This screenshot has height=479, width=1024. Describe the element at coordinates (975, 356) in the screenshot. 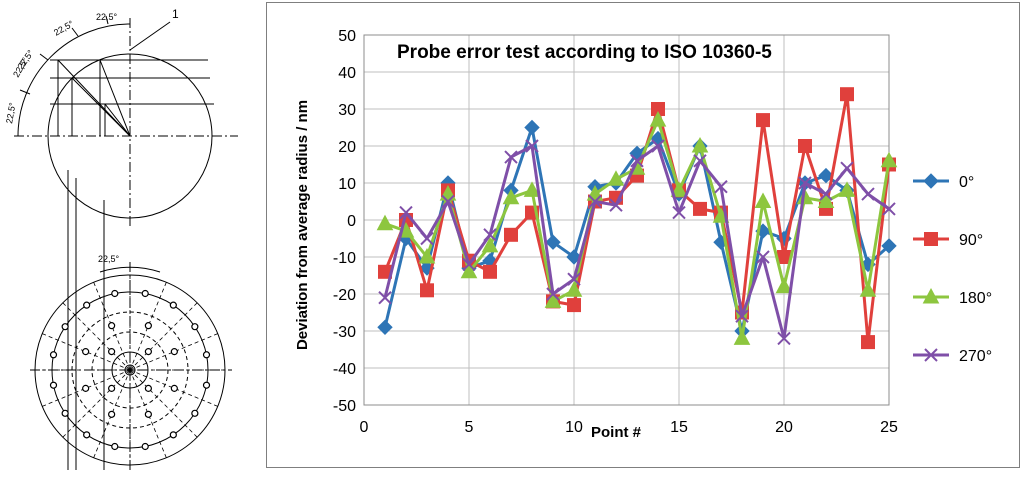

I see `legend-label: 270°` at that location.